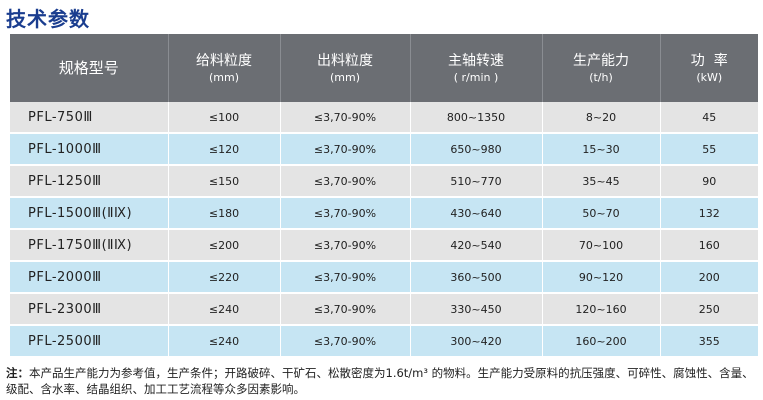 This screenshot has height=400, width=763. I want to click on header-power: 功 率 (kW), so click(709, 68).